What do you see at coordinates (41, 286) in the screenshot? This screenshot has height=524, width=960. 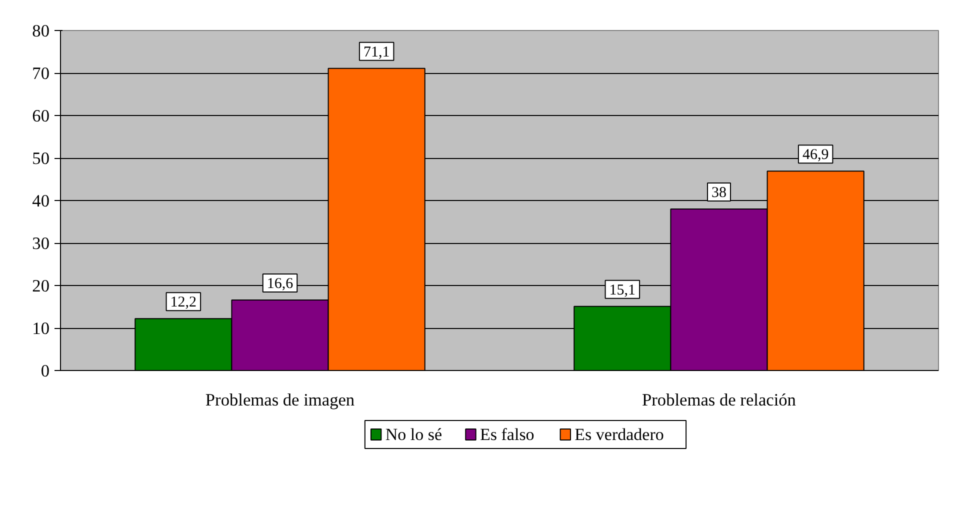 I see `y-tick-label: 20` at bounding box center [41, 286].